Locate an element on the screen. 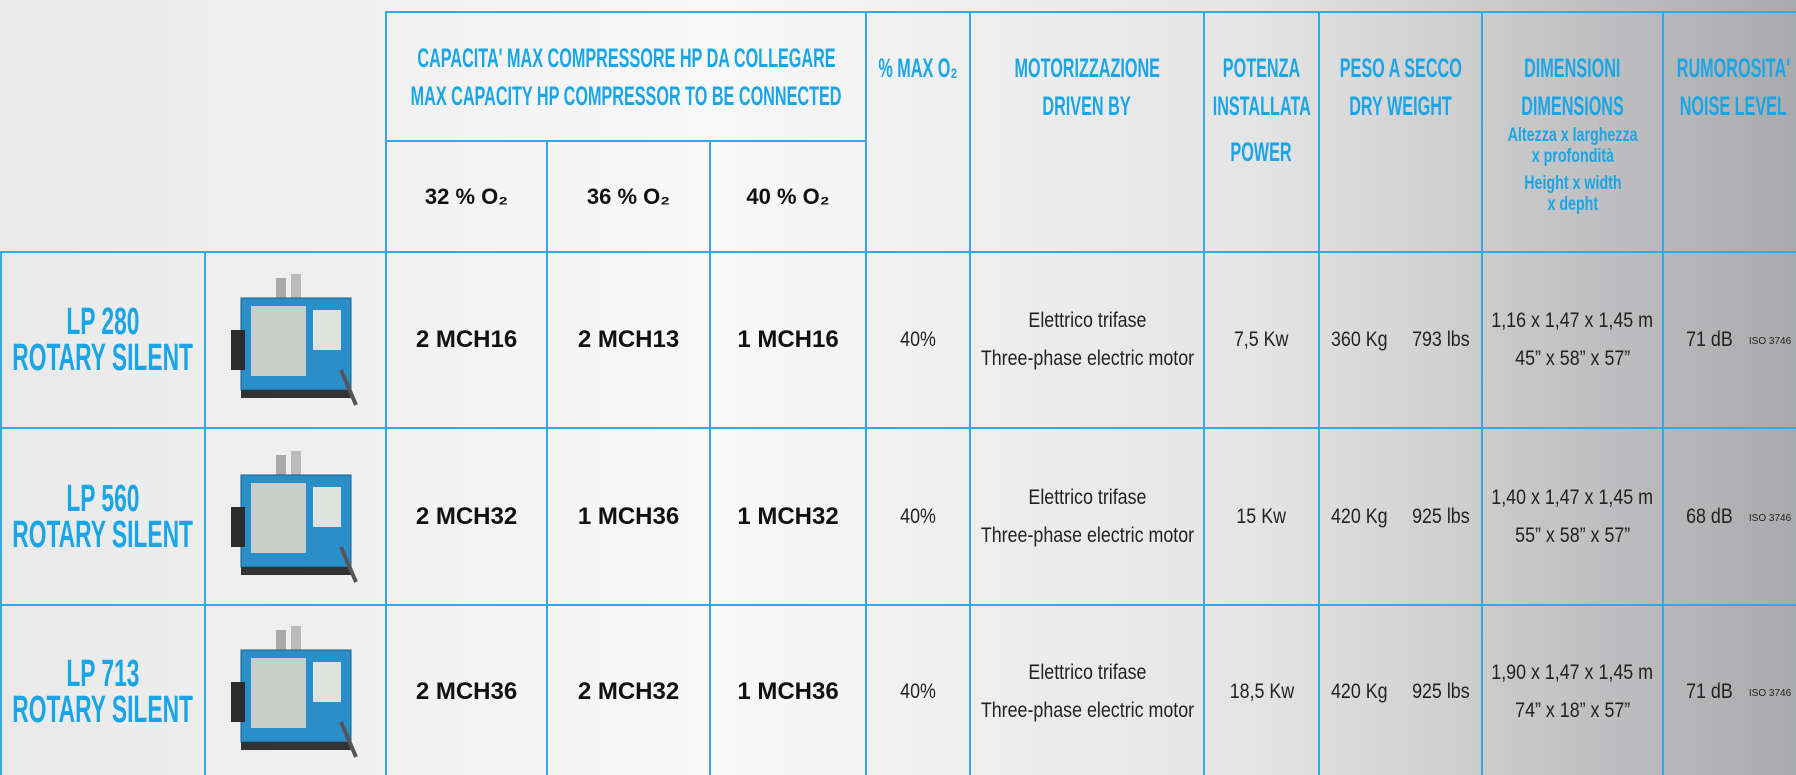  compressor-cell: 1 MCH32 is located at coordinates (787, 515).